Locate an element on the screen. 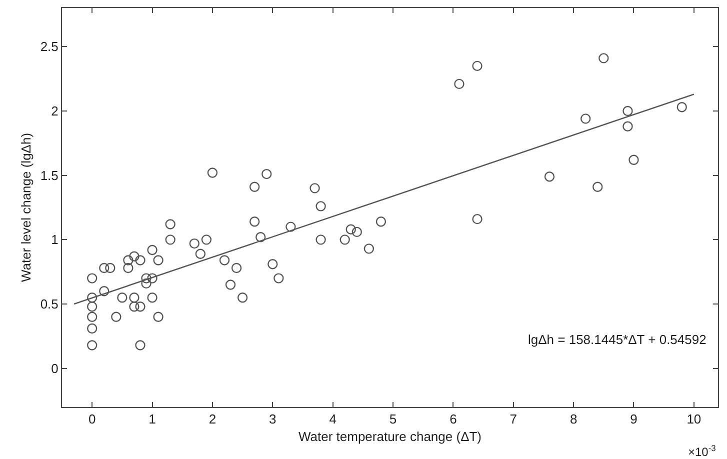  x-tick-label: 6 is located at coordinates (453, 419).